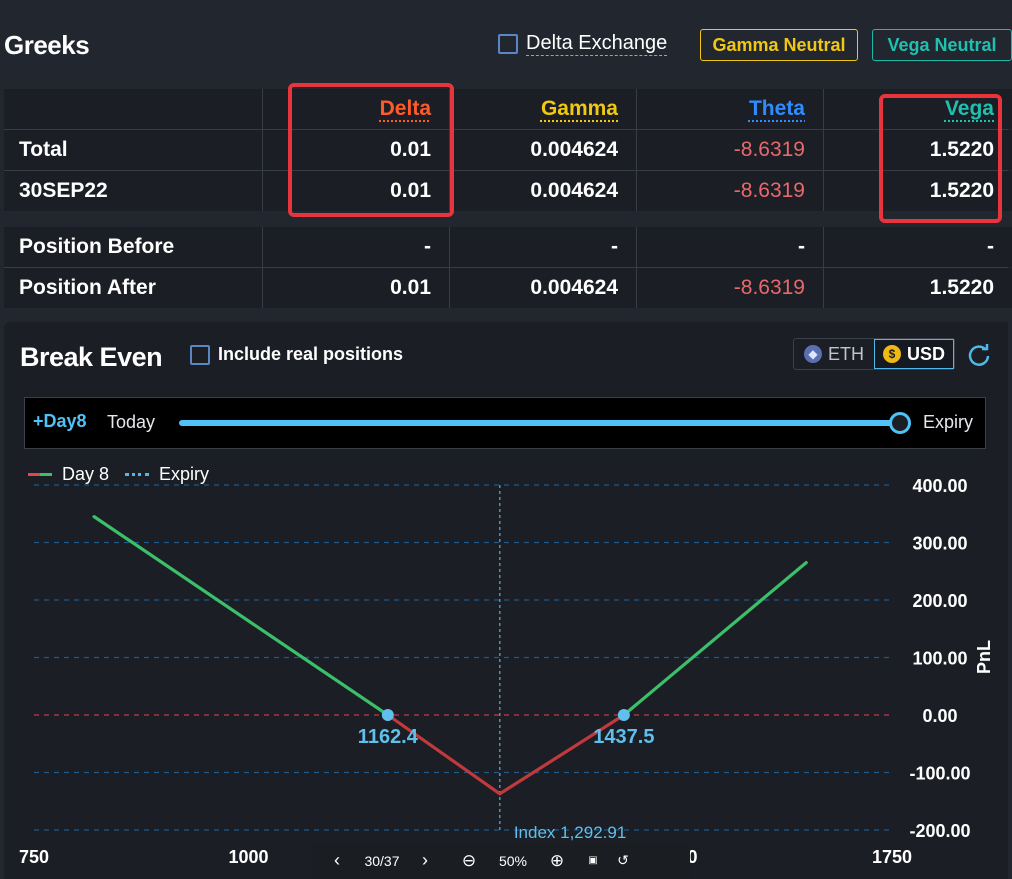 Image resolution: width=1012 pixels, height=879 pixels. I want to click on legend-item-day8: Day 8, so click(68, 474).